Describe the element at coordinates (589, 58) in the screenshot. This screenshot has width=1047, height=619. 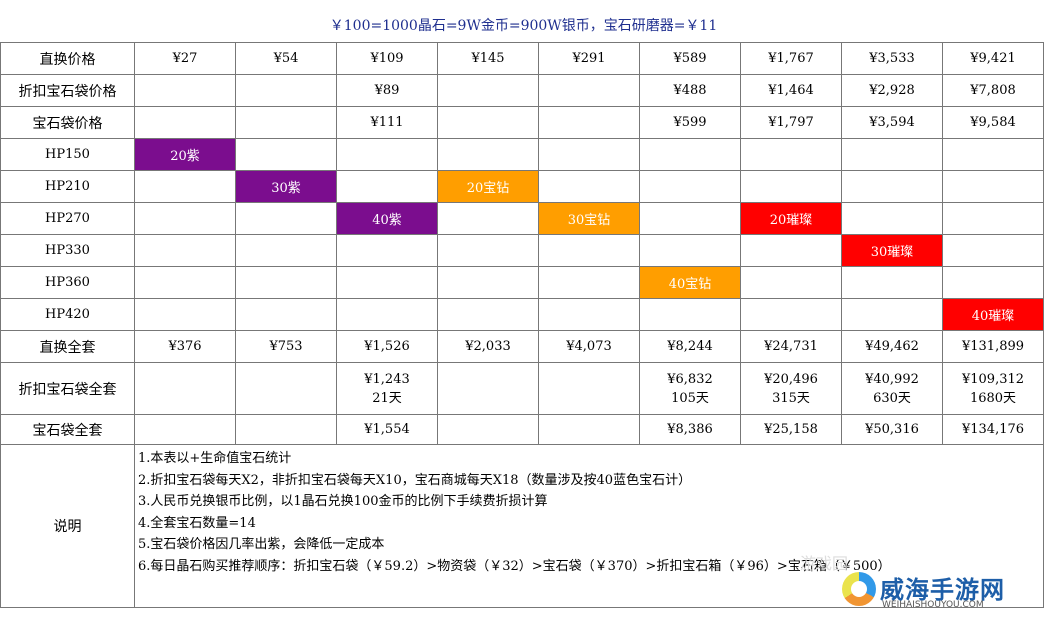
I see `cell: ¥291` at that location.